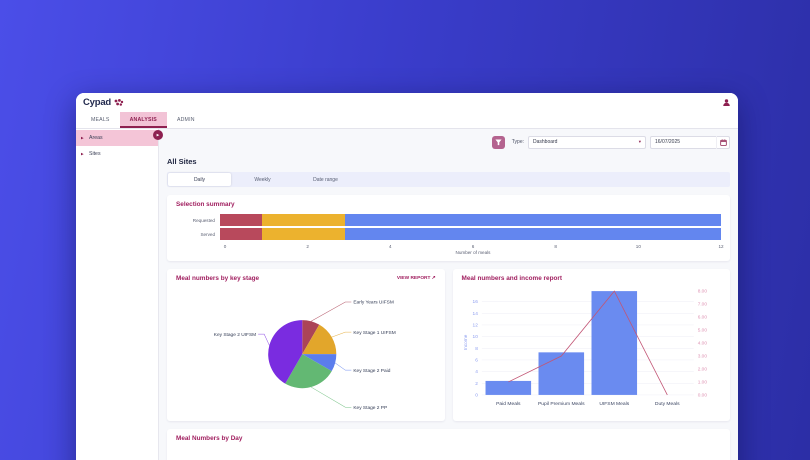  What do you see at coordinates (476, 361) in the screenshot?
I see `y-axis-left-tick: 6` at bounding box center [476, 361].